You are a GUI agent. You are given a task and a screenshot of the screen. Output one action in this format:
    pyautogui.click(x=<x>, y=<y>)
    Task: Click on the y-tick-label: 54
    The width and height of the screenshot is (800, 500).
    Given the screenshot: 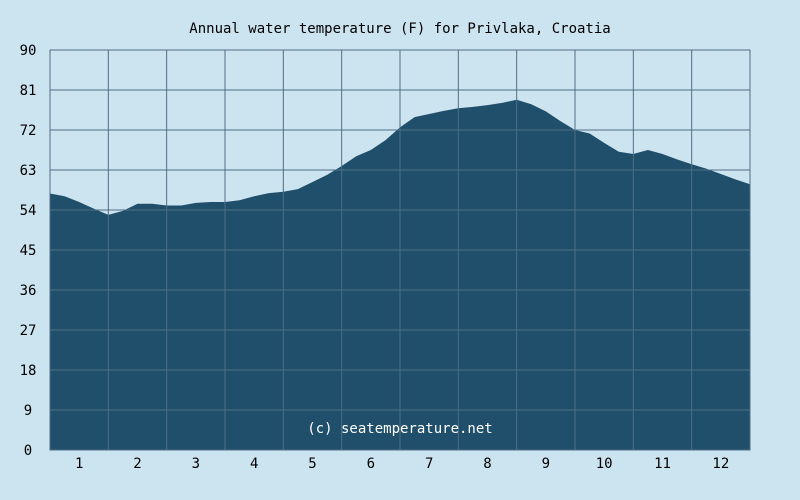 What is the action you would take?
    pyautogui.click(x=28, y=211)
    